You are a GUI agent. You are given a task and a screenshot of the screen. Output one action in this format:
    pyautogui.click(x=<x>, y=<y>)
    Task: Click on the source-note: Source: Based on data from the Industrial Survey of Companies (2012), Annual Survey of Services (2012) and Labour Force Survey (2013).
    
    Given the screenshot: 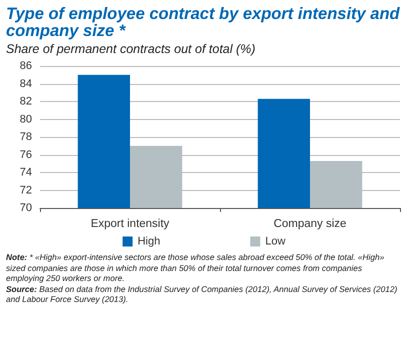 What is the action you would take?
    pyautogui.click(x=202, y=294)
    